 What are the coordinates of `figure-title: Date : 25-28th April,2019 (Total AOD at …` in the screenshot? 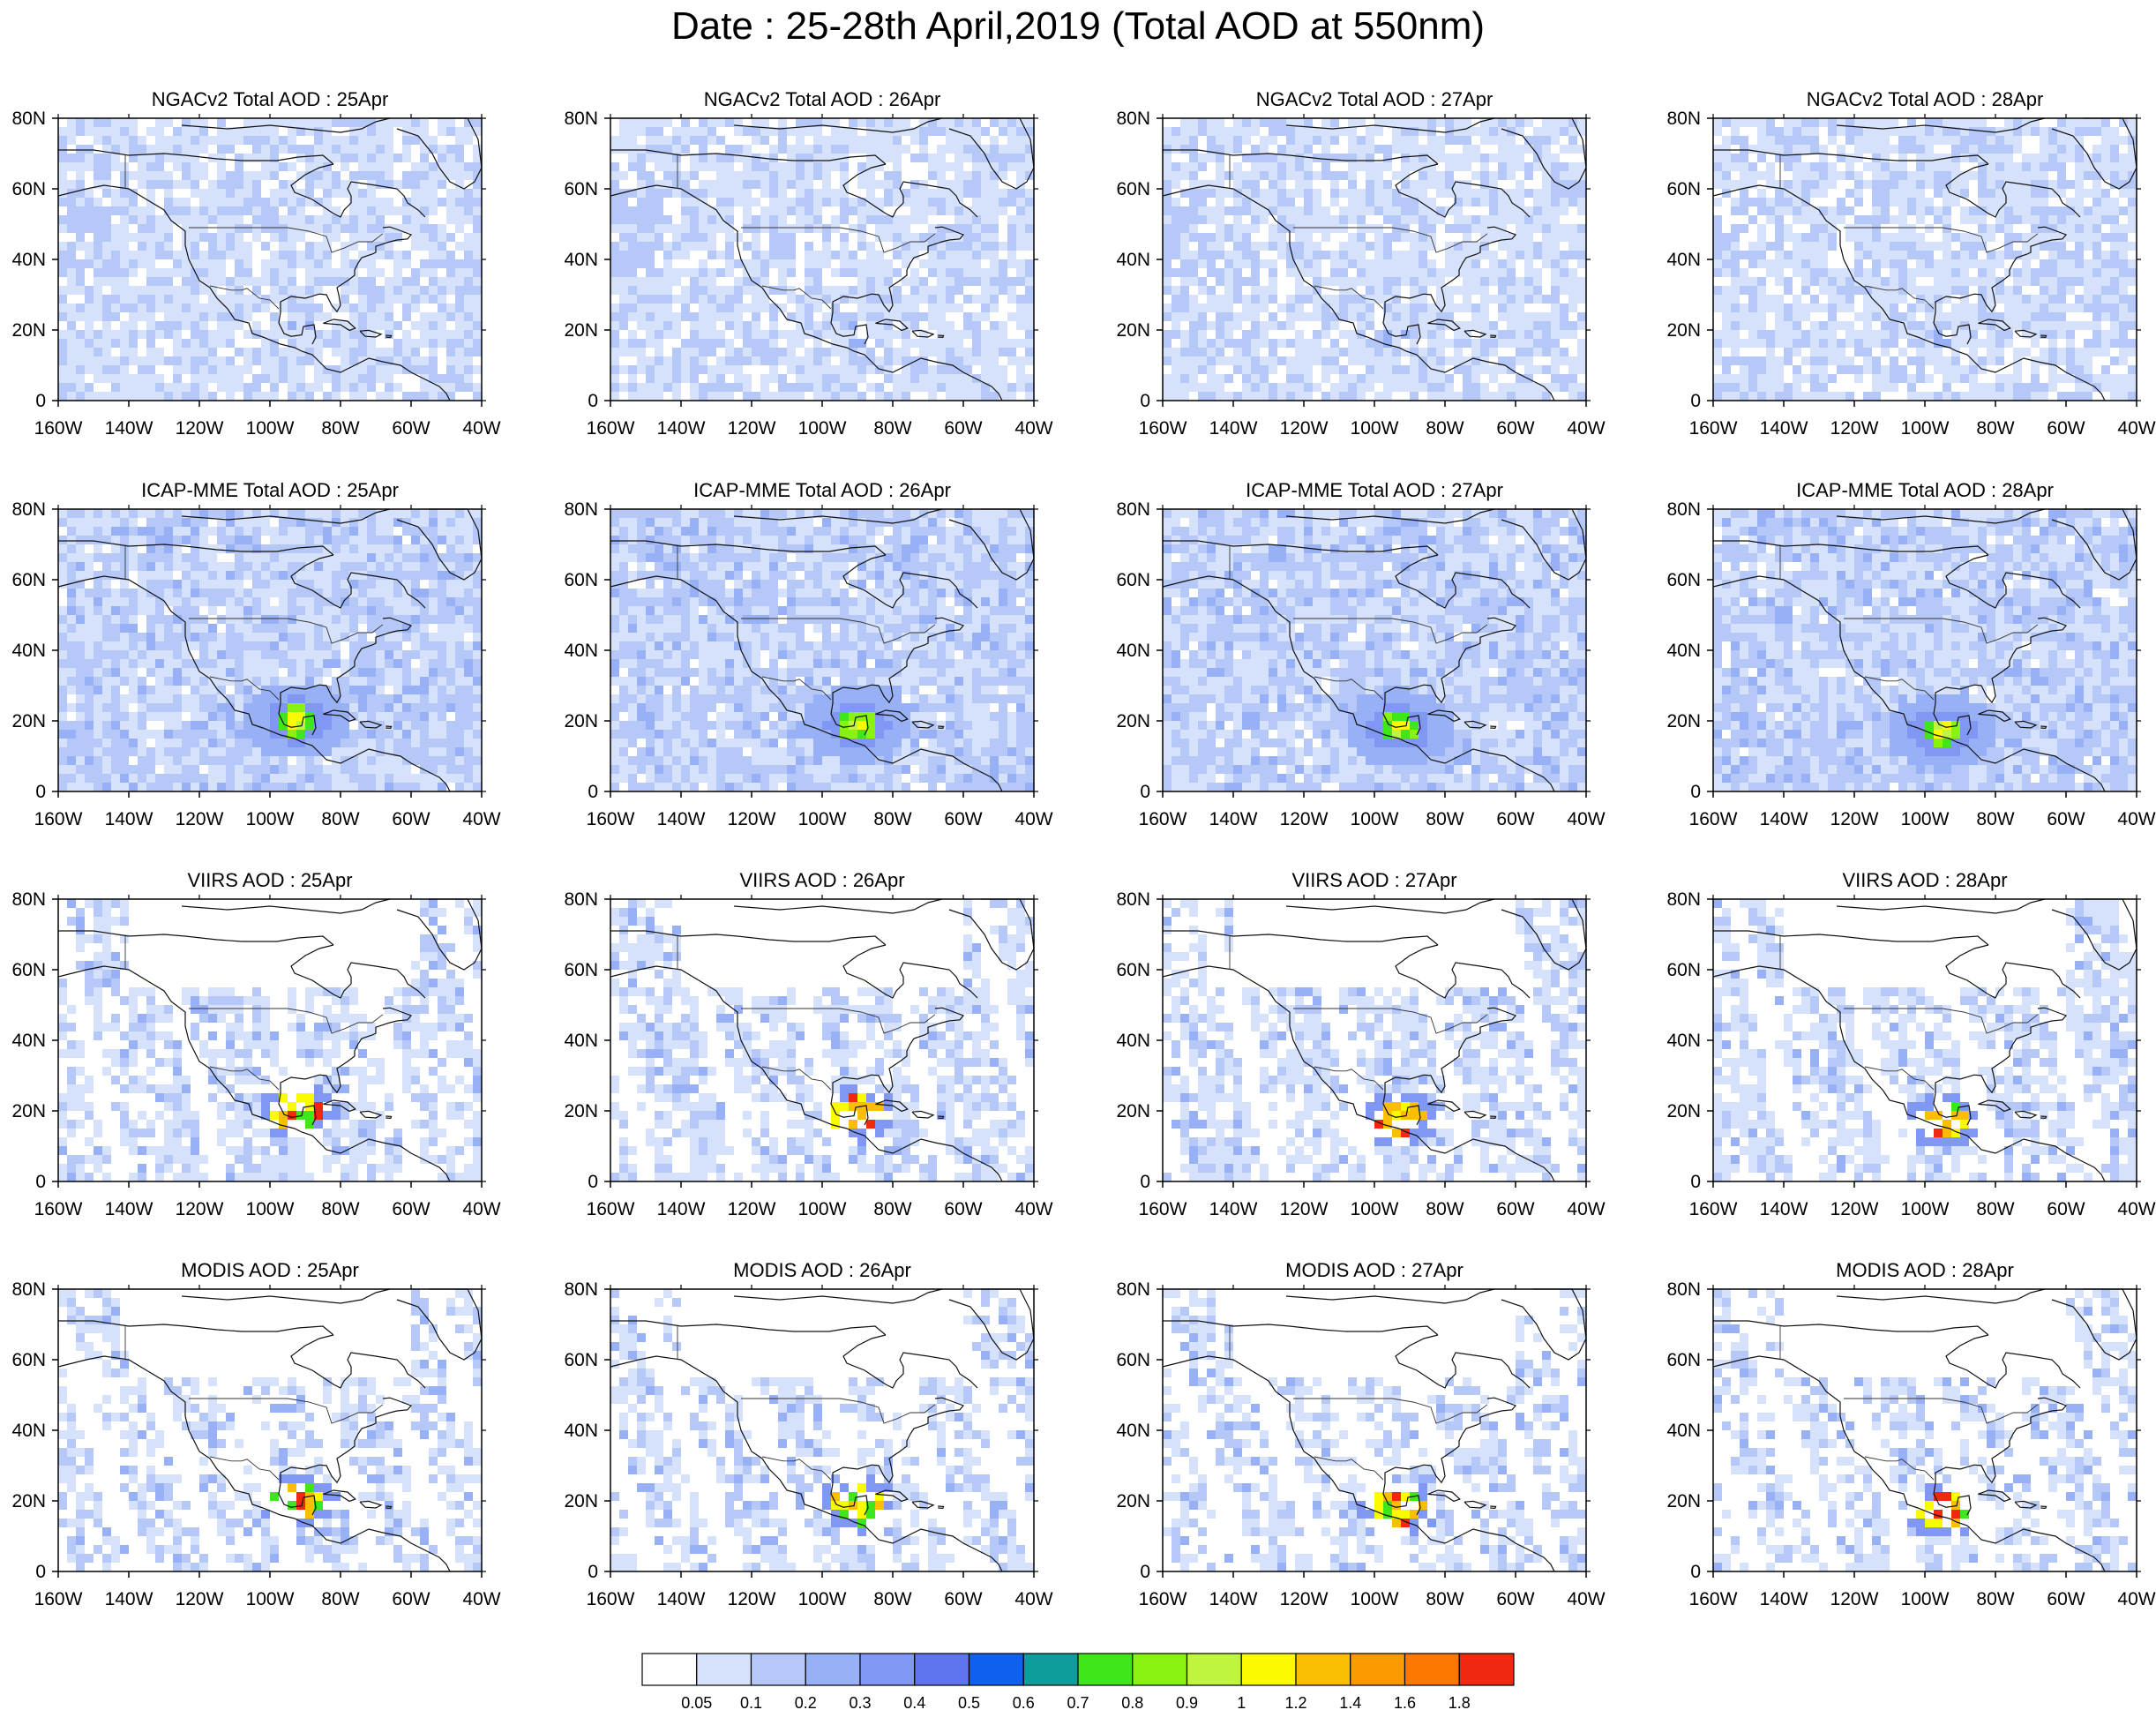 It's located at (1078, 26).